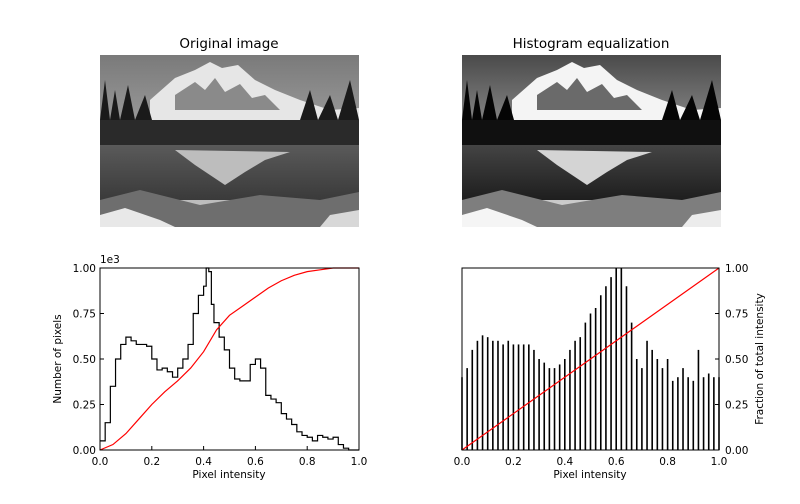  I want to click on y-offset-label: 1e3, so click(110, 260).